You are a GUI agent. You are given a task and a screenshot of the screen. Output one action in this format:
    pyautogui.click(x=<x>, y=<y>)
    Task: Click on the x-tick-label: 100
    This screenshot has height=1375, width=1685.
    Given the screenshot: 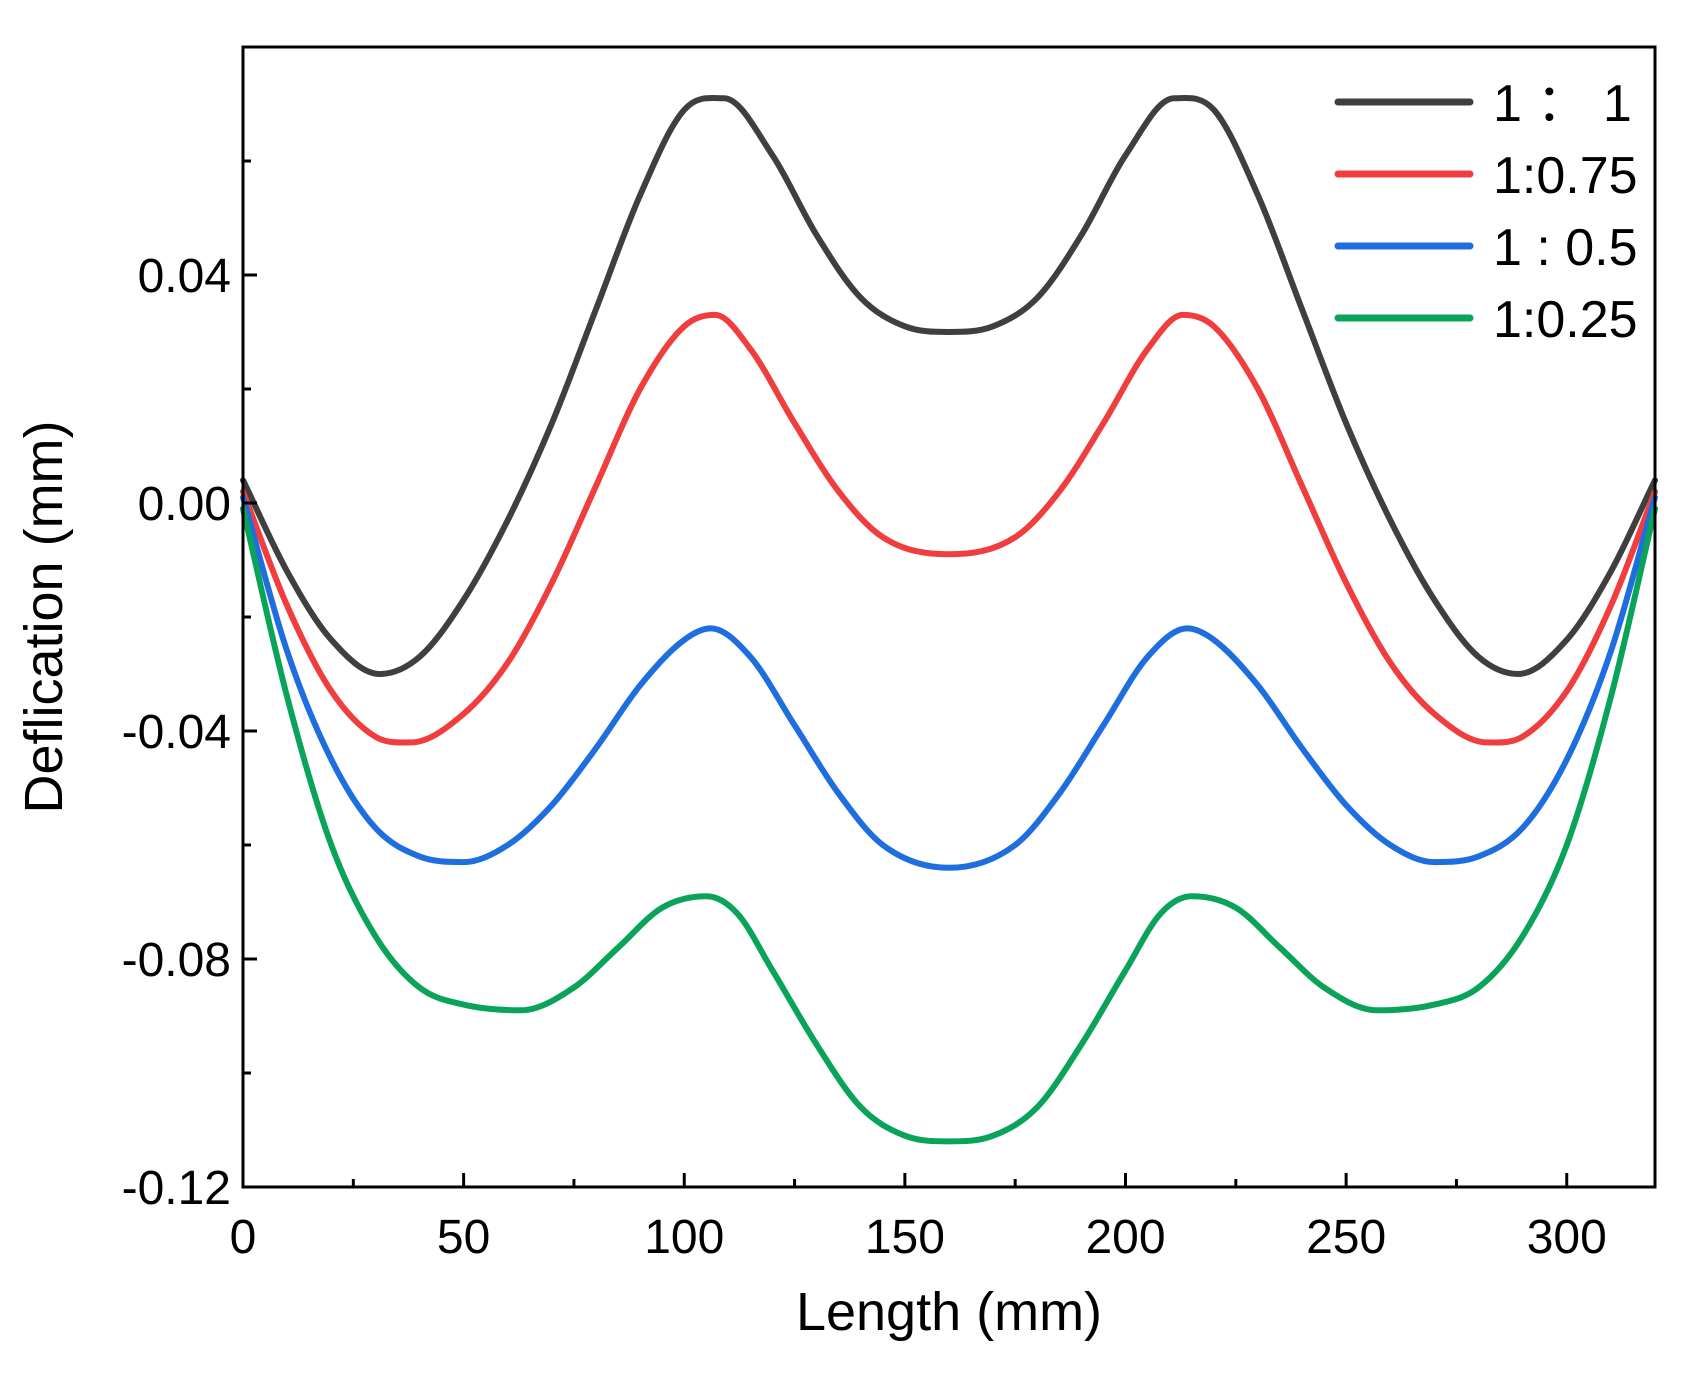 What is the action you would take?
    pyautogui.click(x=684, y=1237)
    